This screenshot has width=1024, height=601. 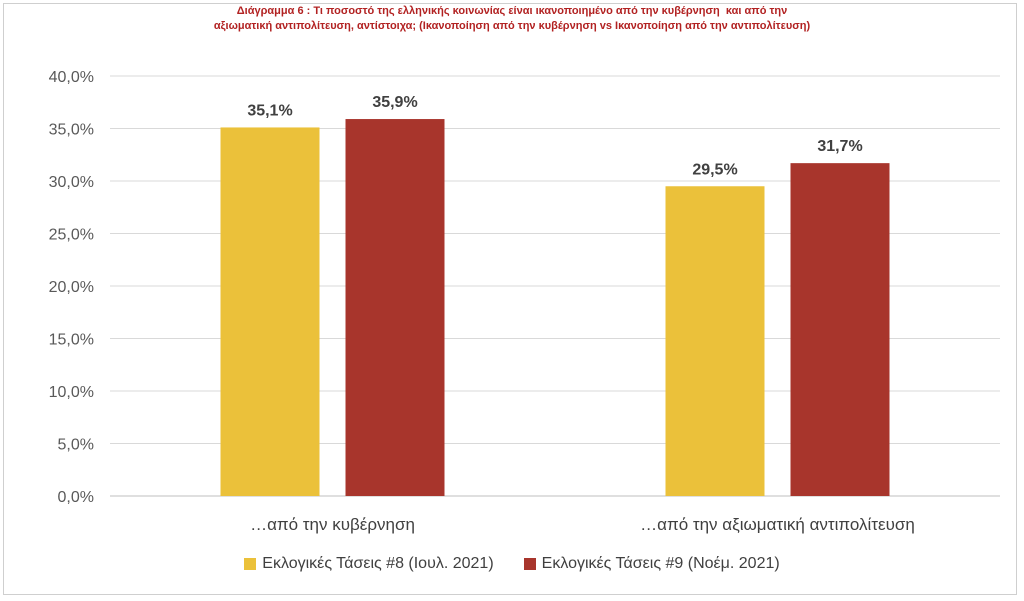 I want to click on data-label: 35,1%, so click(x=269, y=110).